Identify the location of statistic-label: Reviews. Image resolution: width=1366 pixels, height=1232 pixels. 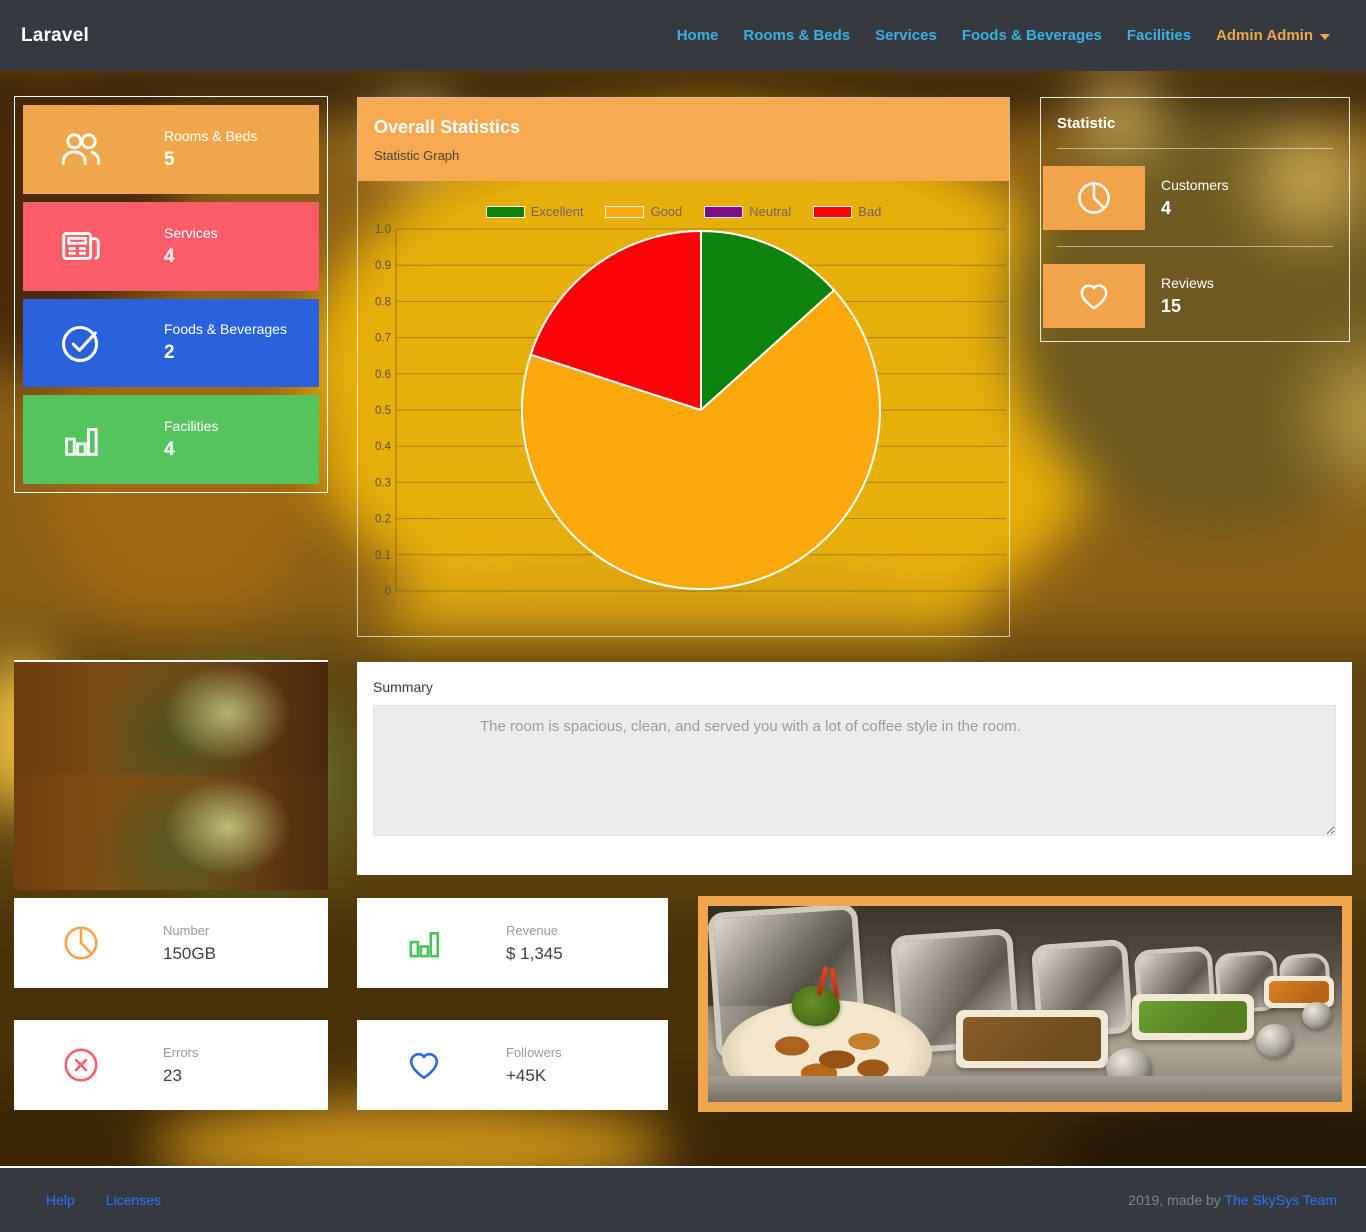
(1187, 283).